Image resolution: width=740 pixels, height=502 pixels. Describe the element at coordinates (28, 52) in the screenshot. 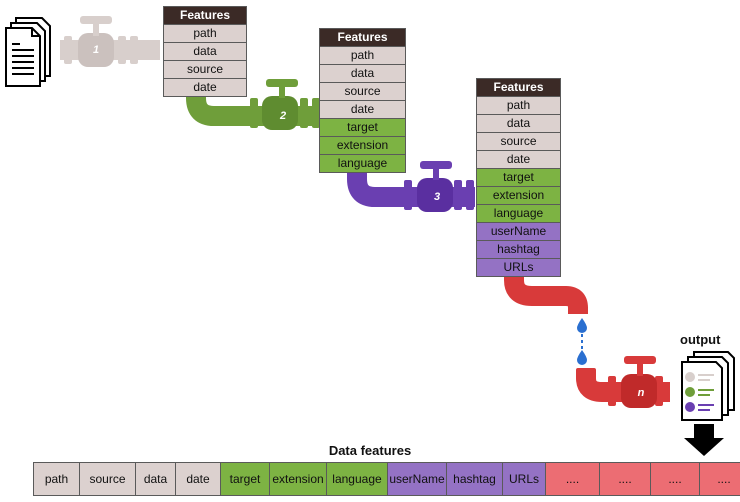

I see `input-documents-icon` at that location.